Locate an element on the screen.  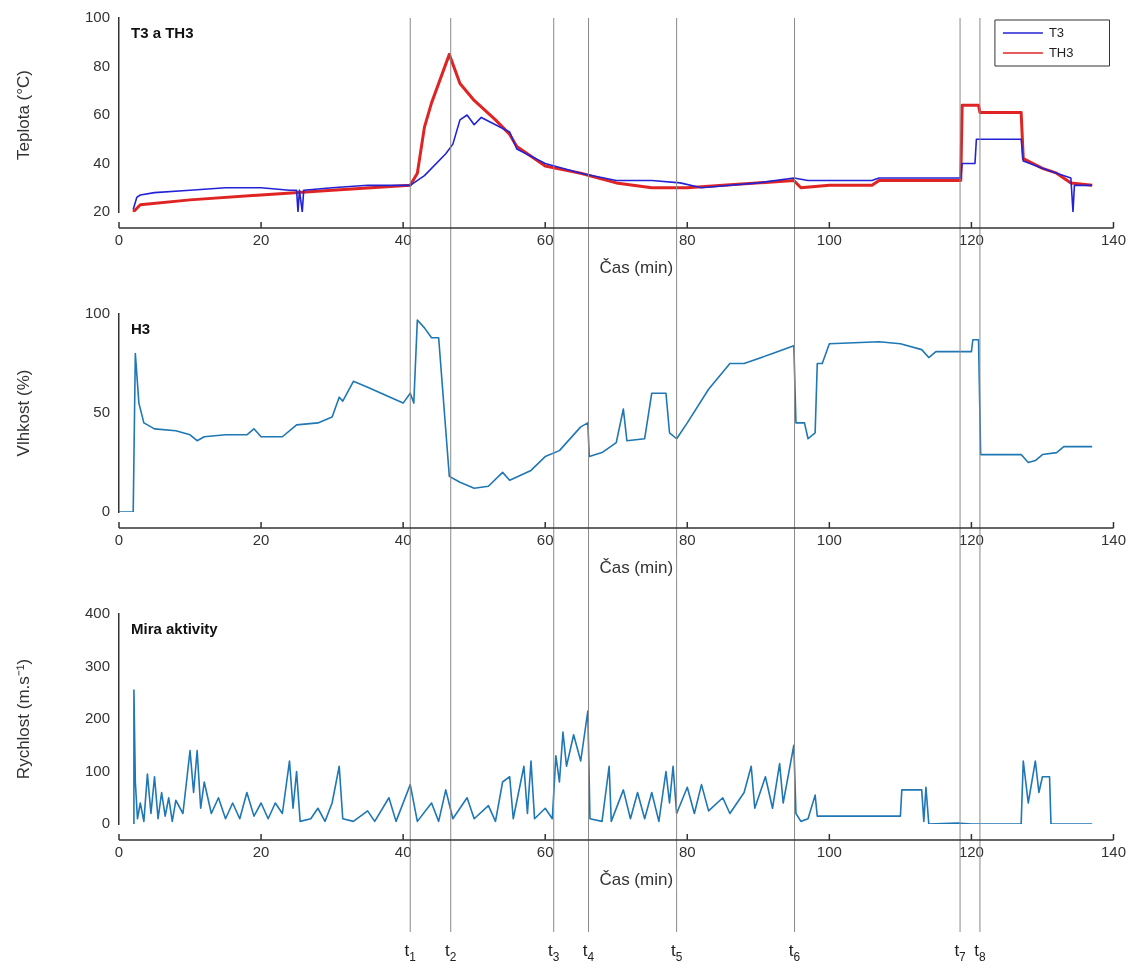
y-tick-label: 40 is located at coordinates (101, 162).